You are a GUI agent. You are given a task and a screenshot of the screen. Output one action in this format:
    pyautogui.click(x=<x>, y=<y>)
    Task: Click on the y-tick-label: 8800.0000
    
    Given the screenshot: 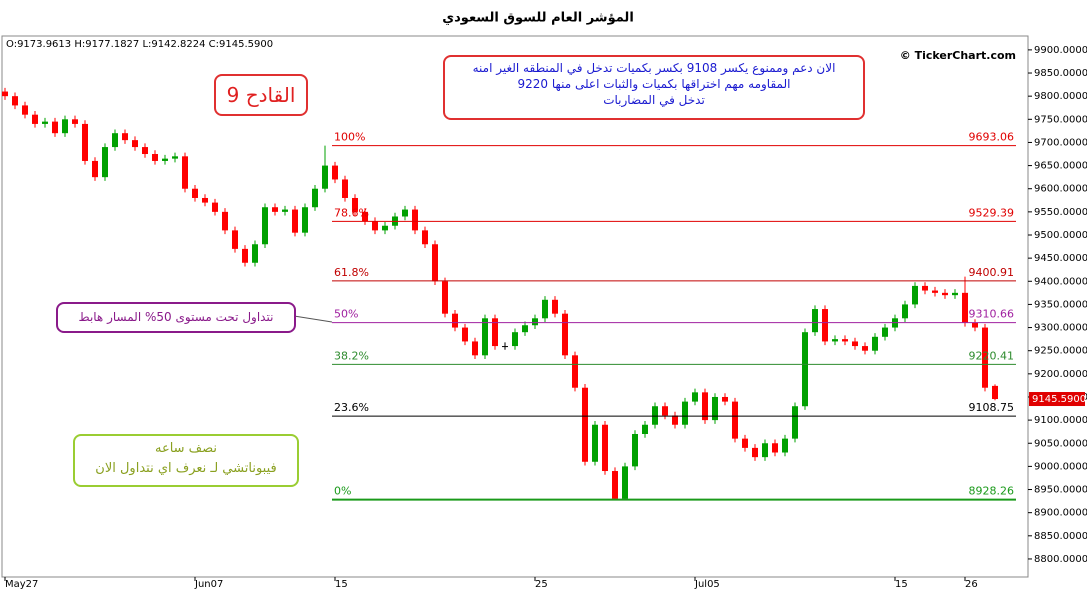 What is the action you would take?
    pyautogui.click(x=1060, y=559)
    